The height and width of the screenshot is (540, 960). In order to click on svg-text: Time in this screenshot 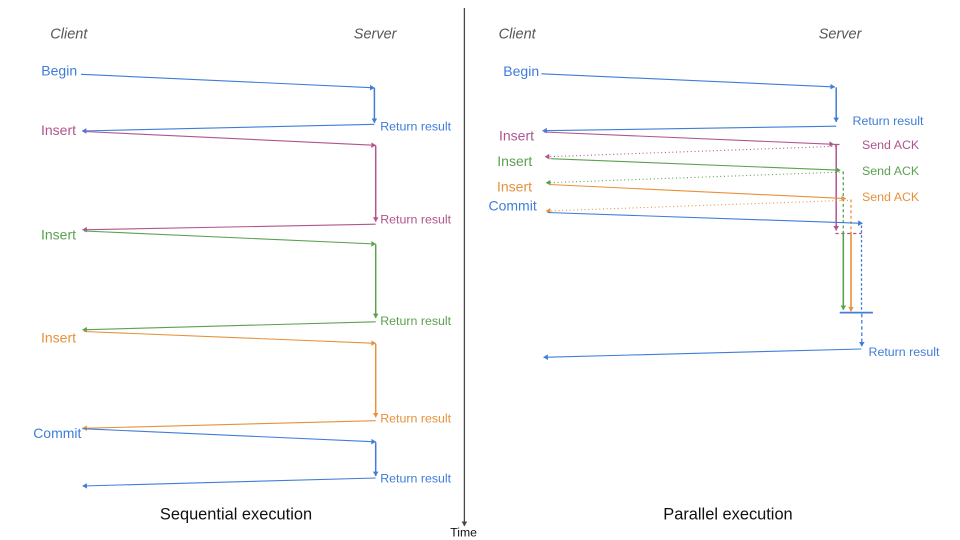, I will do `click(463, 532)`.